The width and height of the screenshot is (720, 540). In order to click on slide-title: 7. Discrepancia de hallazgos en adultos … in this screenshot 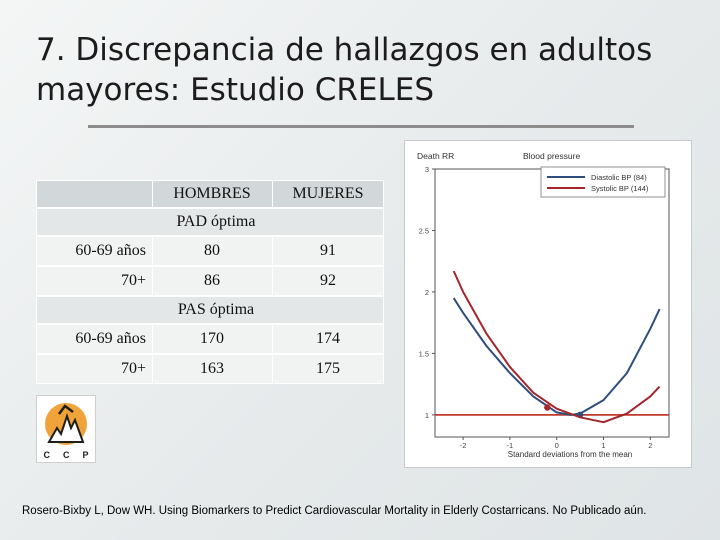, I will do `click(344, 70)`.